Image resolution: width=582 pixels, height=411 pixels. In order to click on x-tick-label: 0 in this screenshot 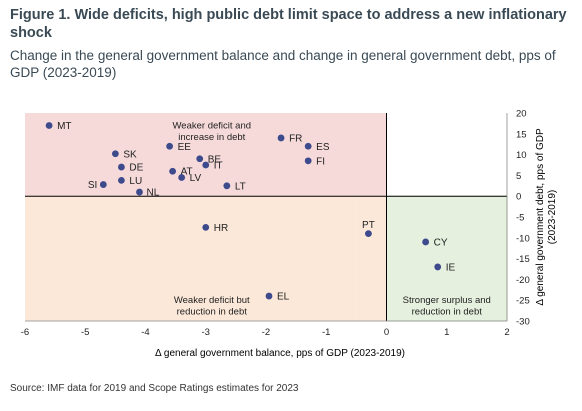, I will do `click(386, 332)`.